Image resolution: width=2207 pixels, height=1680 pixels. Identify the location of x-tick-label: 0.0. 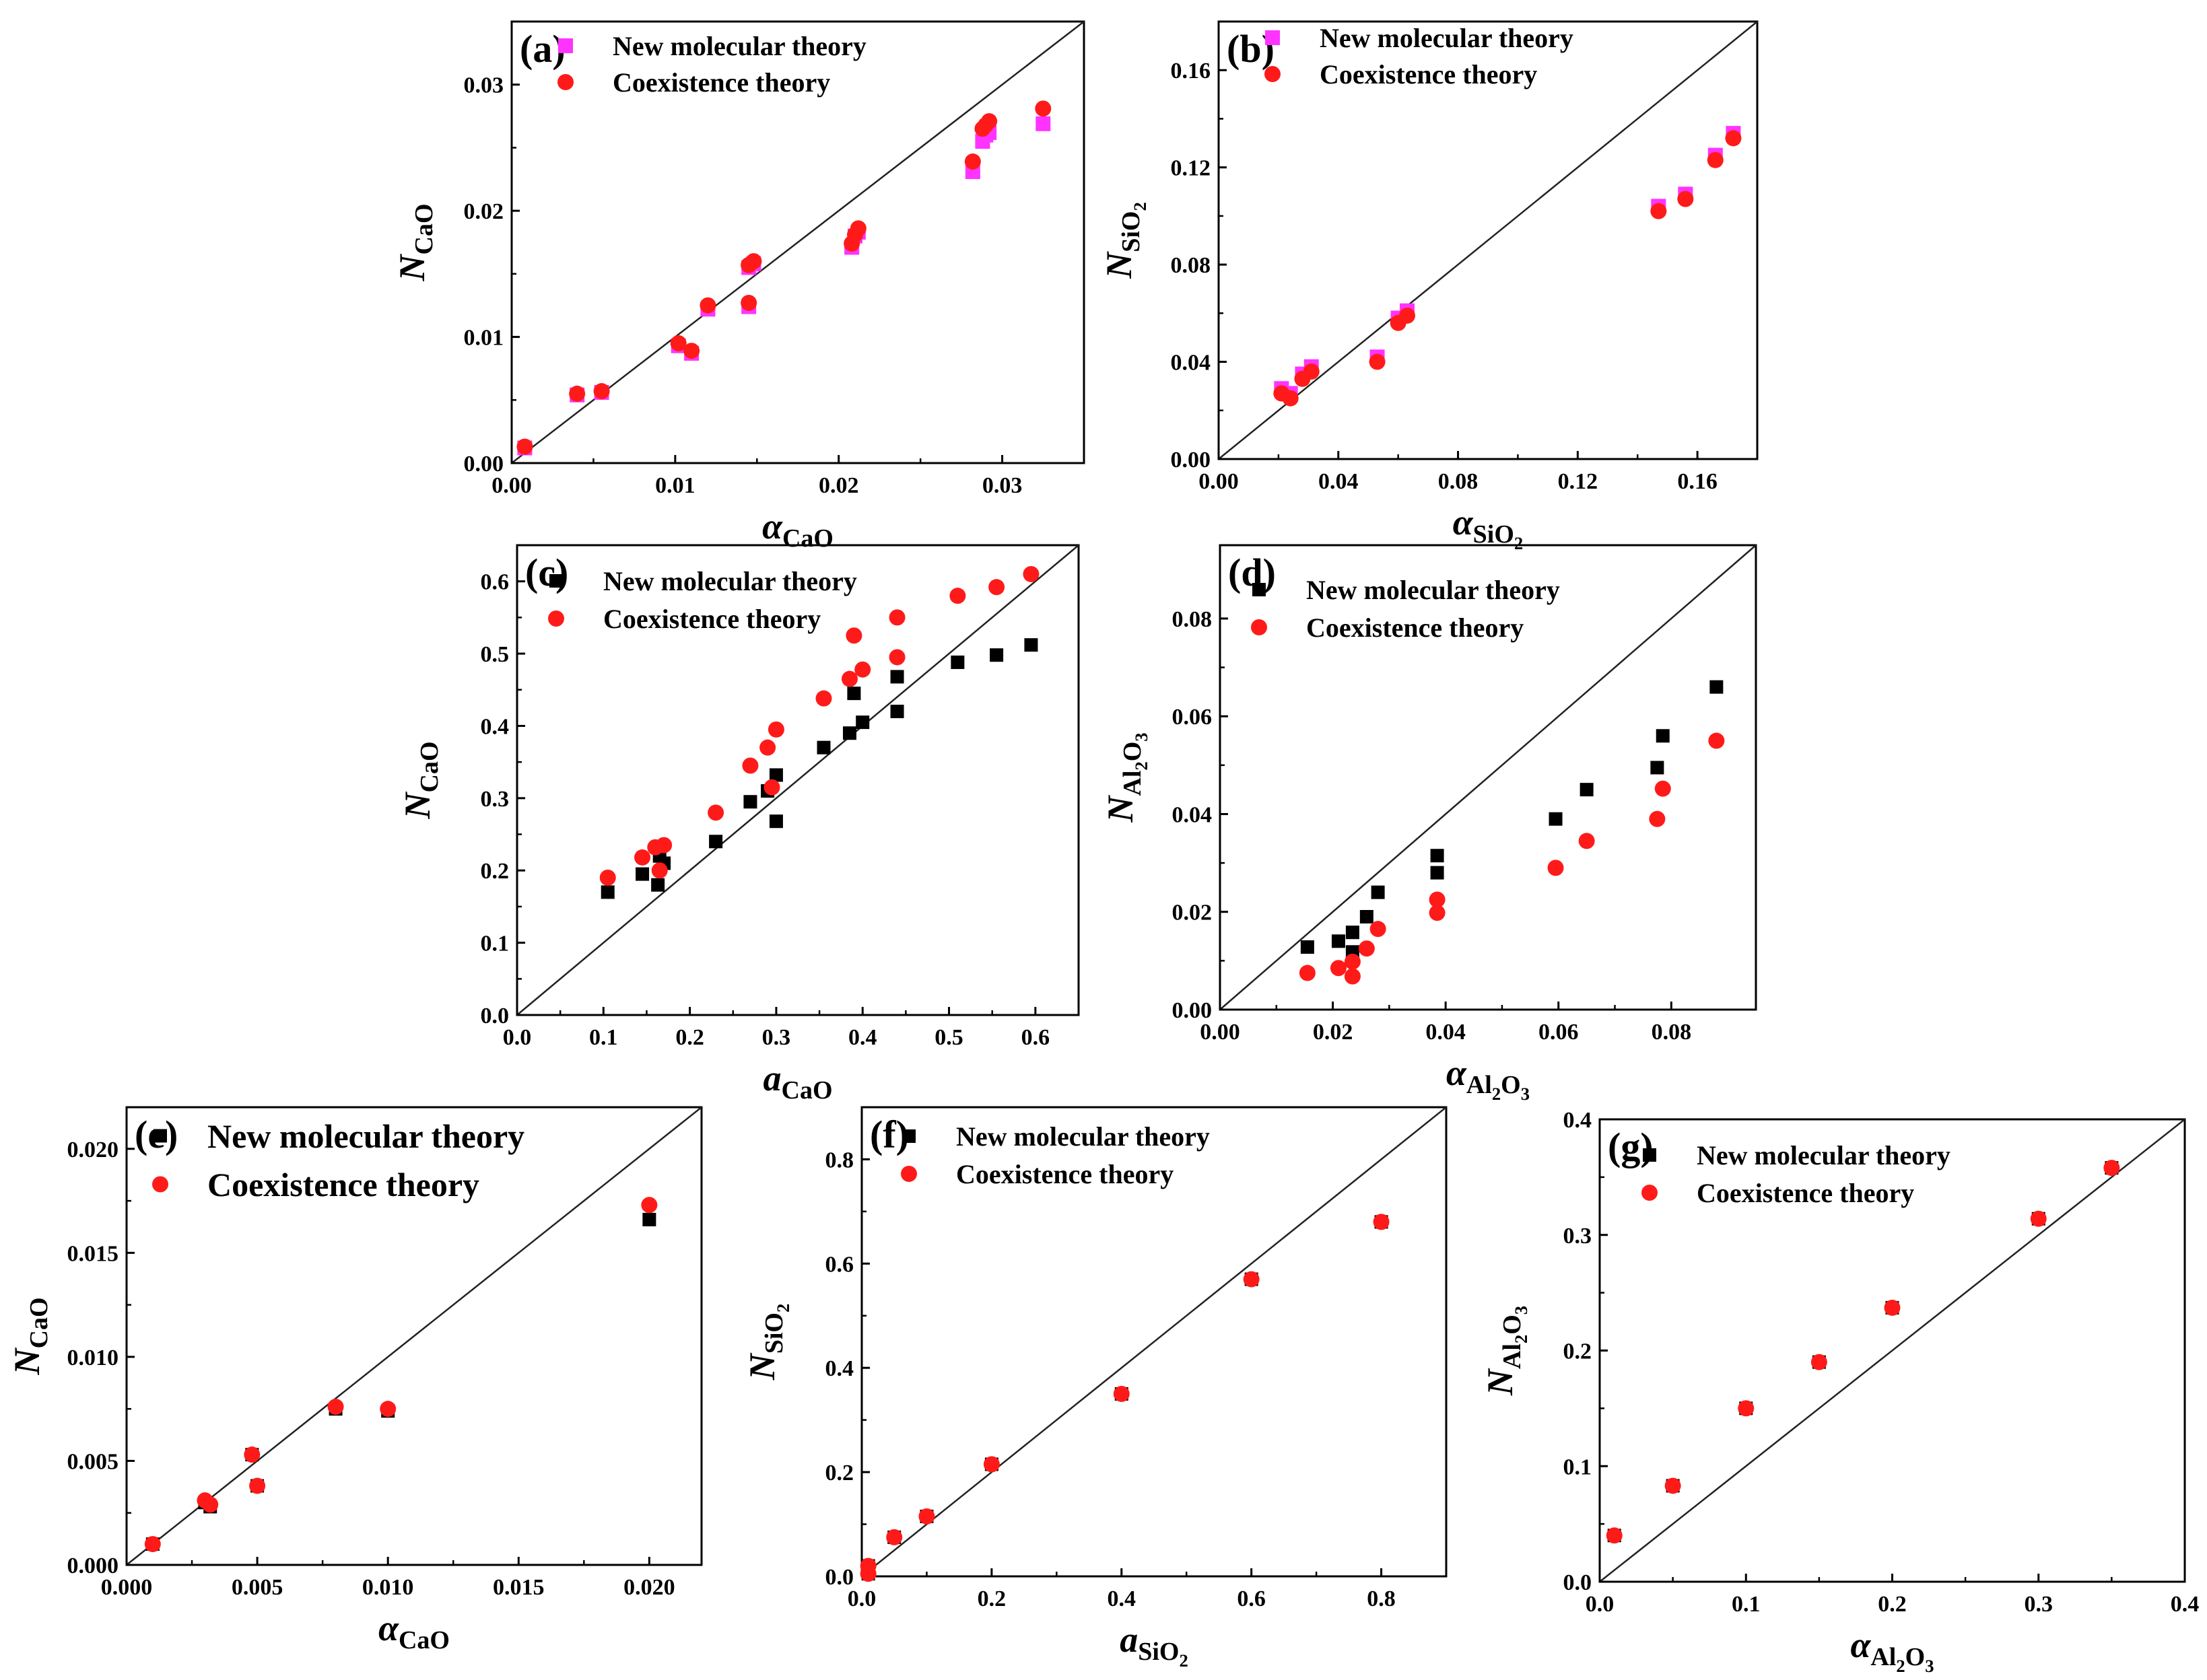
(517, 1038).